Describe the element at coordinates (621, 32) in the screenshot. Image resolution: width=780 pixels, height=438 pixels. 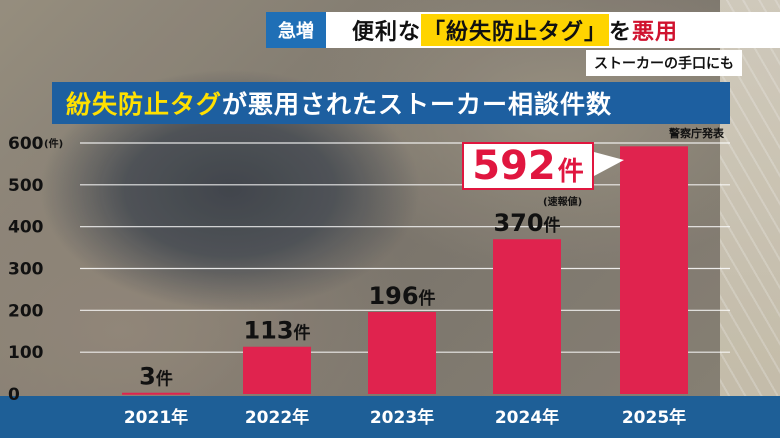
I see `headline-mid: を` at that location.